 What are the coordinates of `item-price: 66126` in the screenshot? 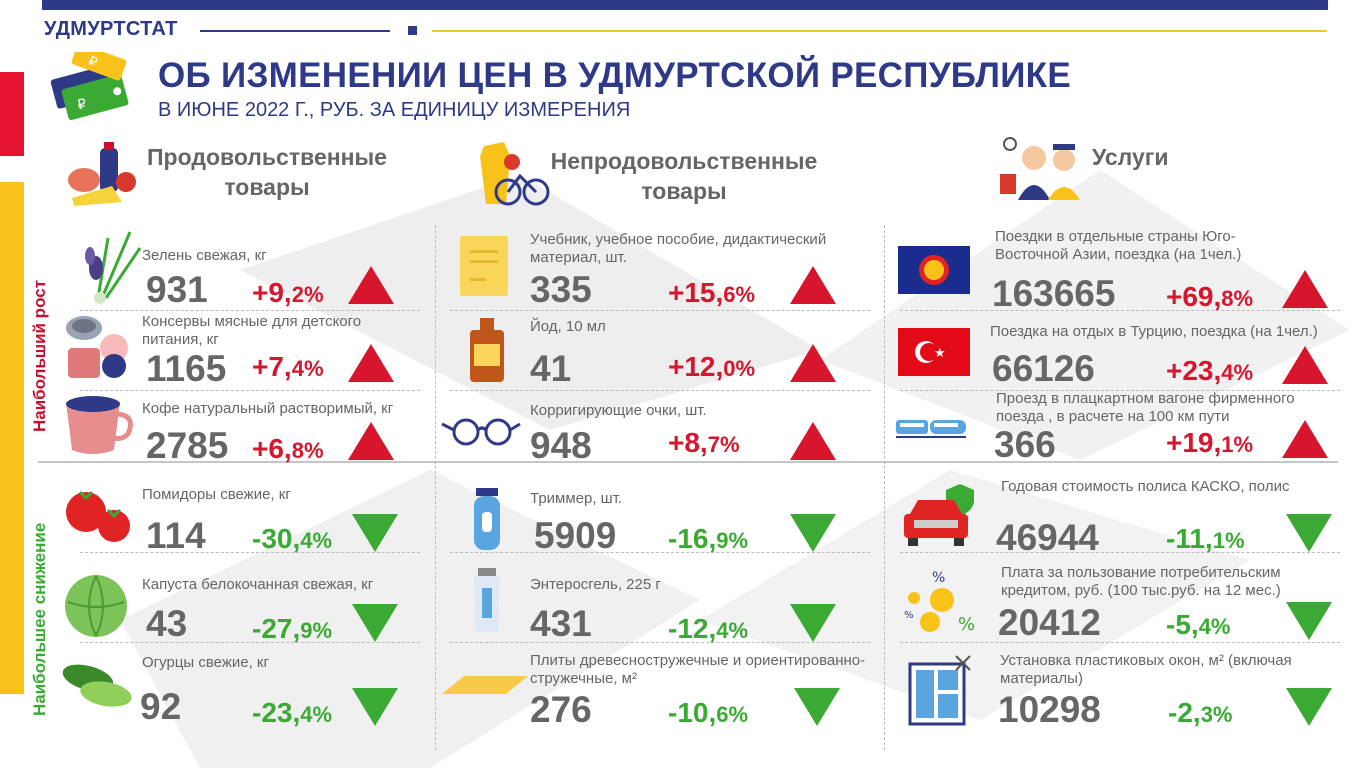 It's located at (1043, 368).